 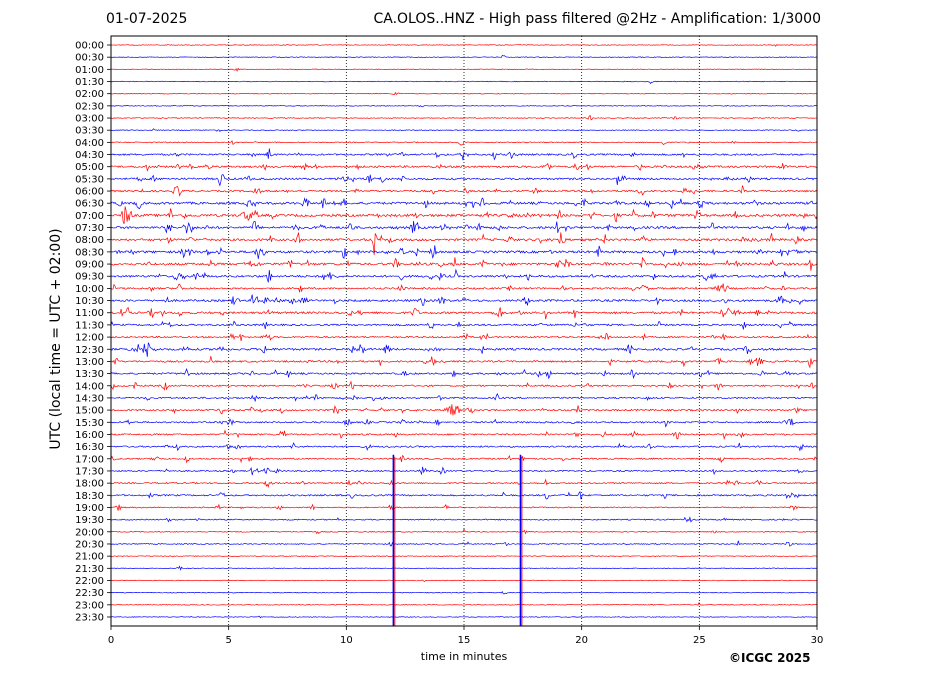 I want to click on y-tick-label: 05:30, so click(x=89, y=179).